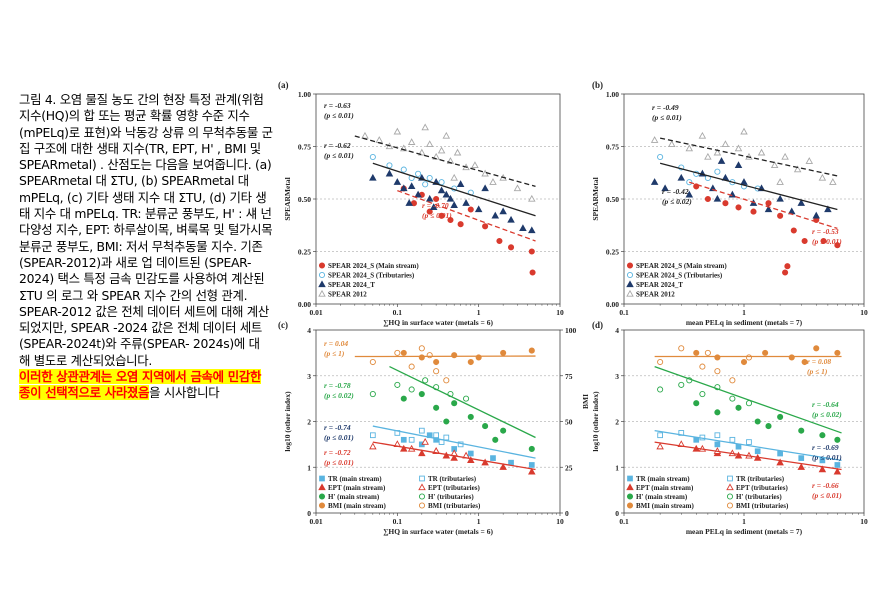 The height and width of the screenshot is (615, 870). What do you see at coordinates (351, 285) in the screenshot?
I see `legend-entry: SPEAR 2024_T` at bounding box center [351, 285].